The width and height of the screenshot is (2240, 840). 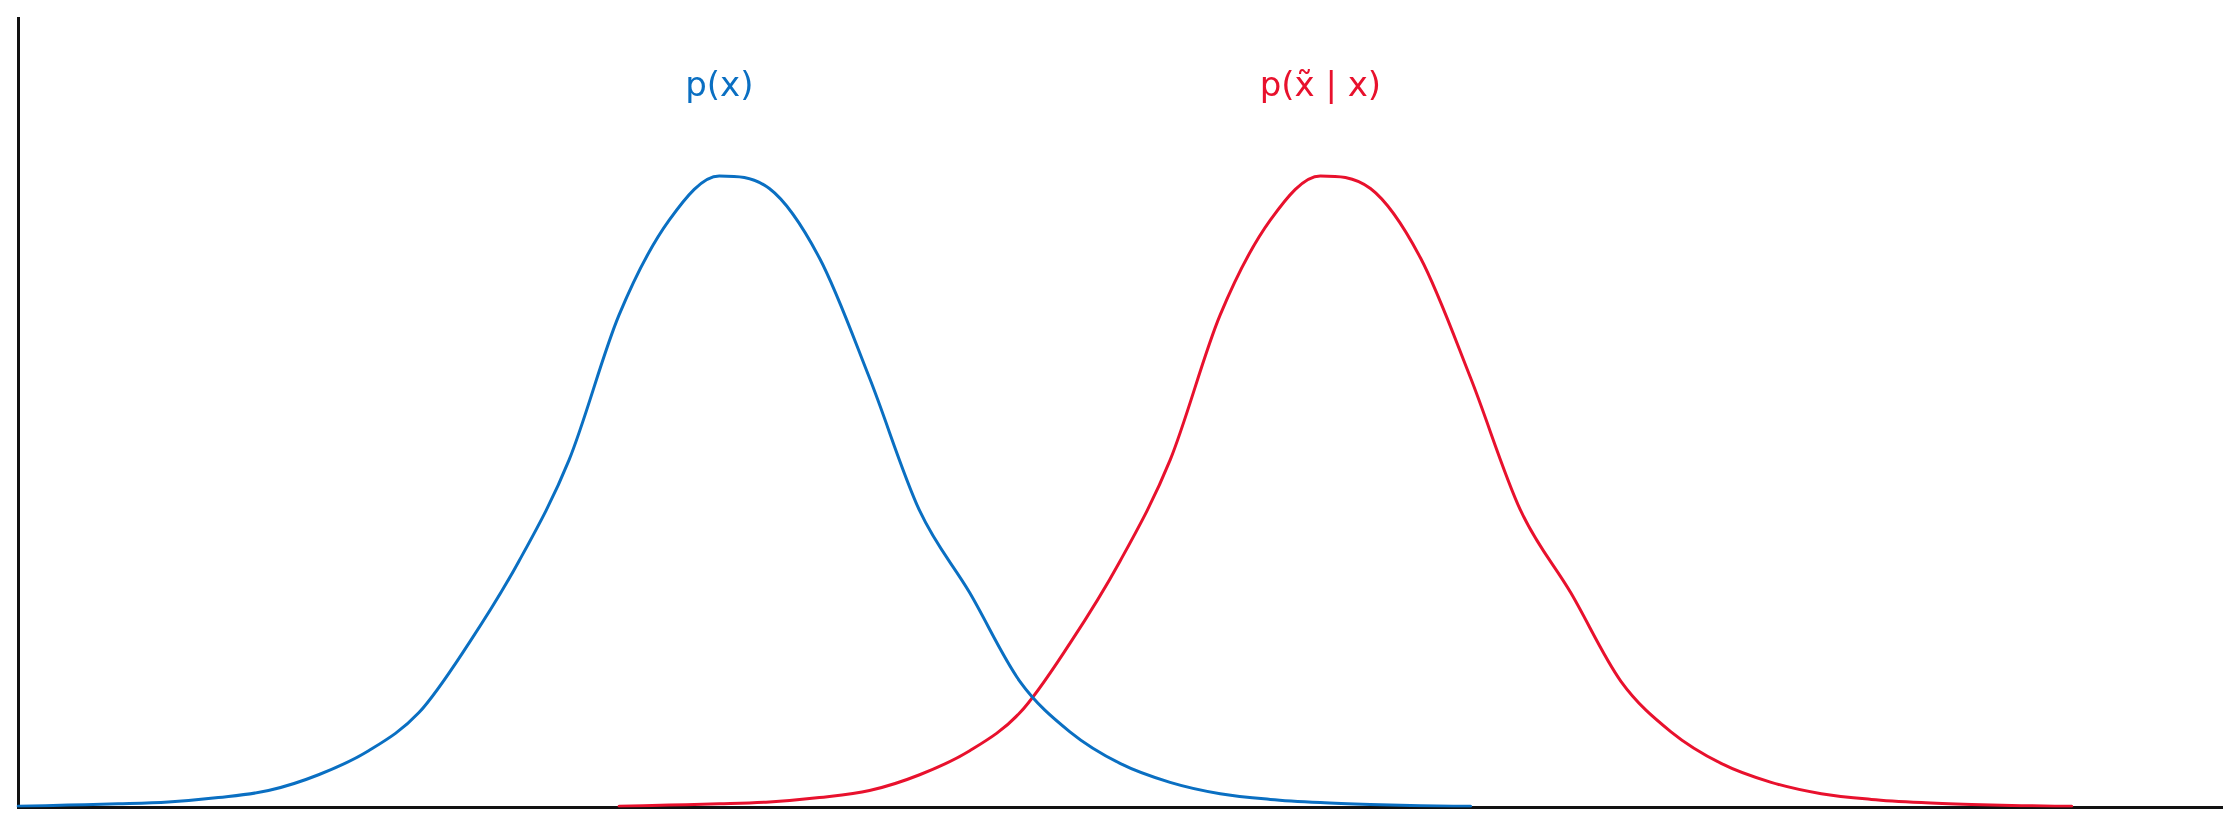 What do you see at coordinates (719, 83) in the screenshot?
I see `text: p(x)` at bounding box center [719, 83].